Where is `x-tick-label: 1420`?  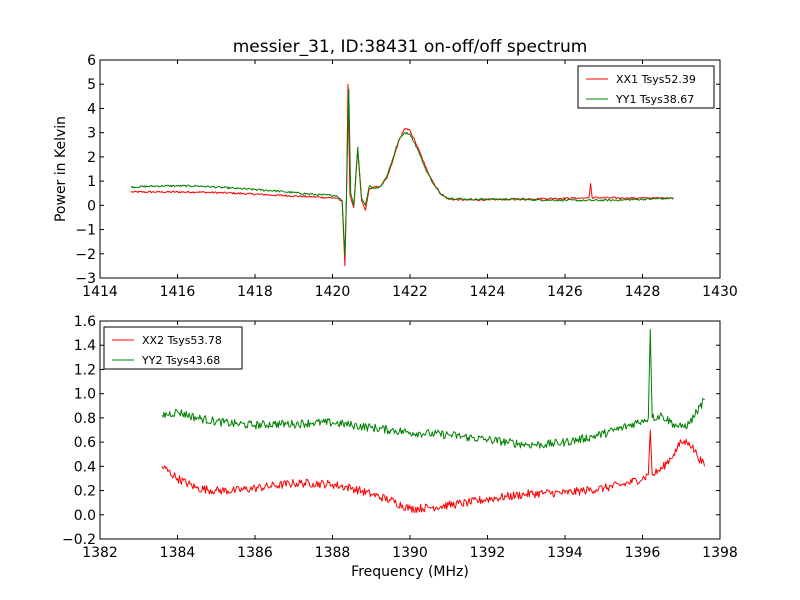
x-tick-label: 1420 is located at coordinates (333, 292).